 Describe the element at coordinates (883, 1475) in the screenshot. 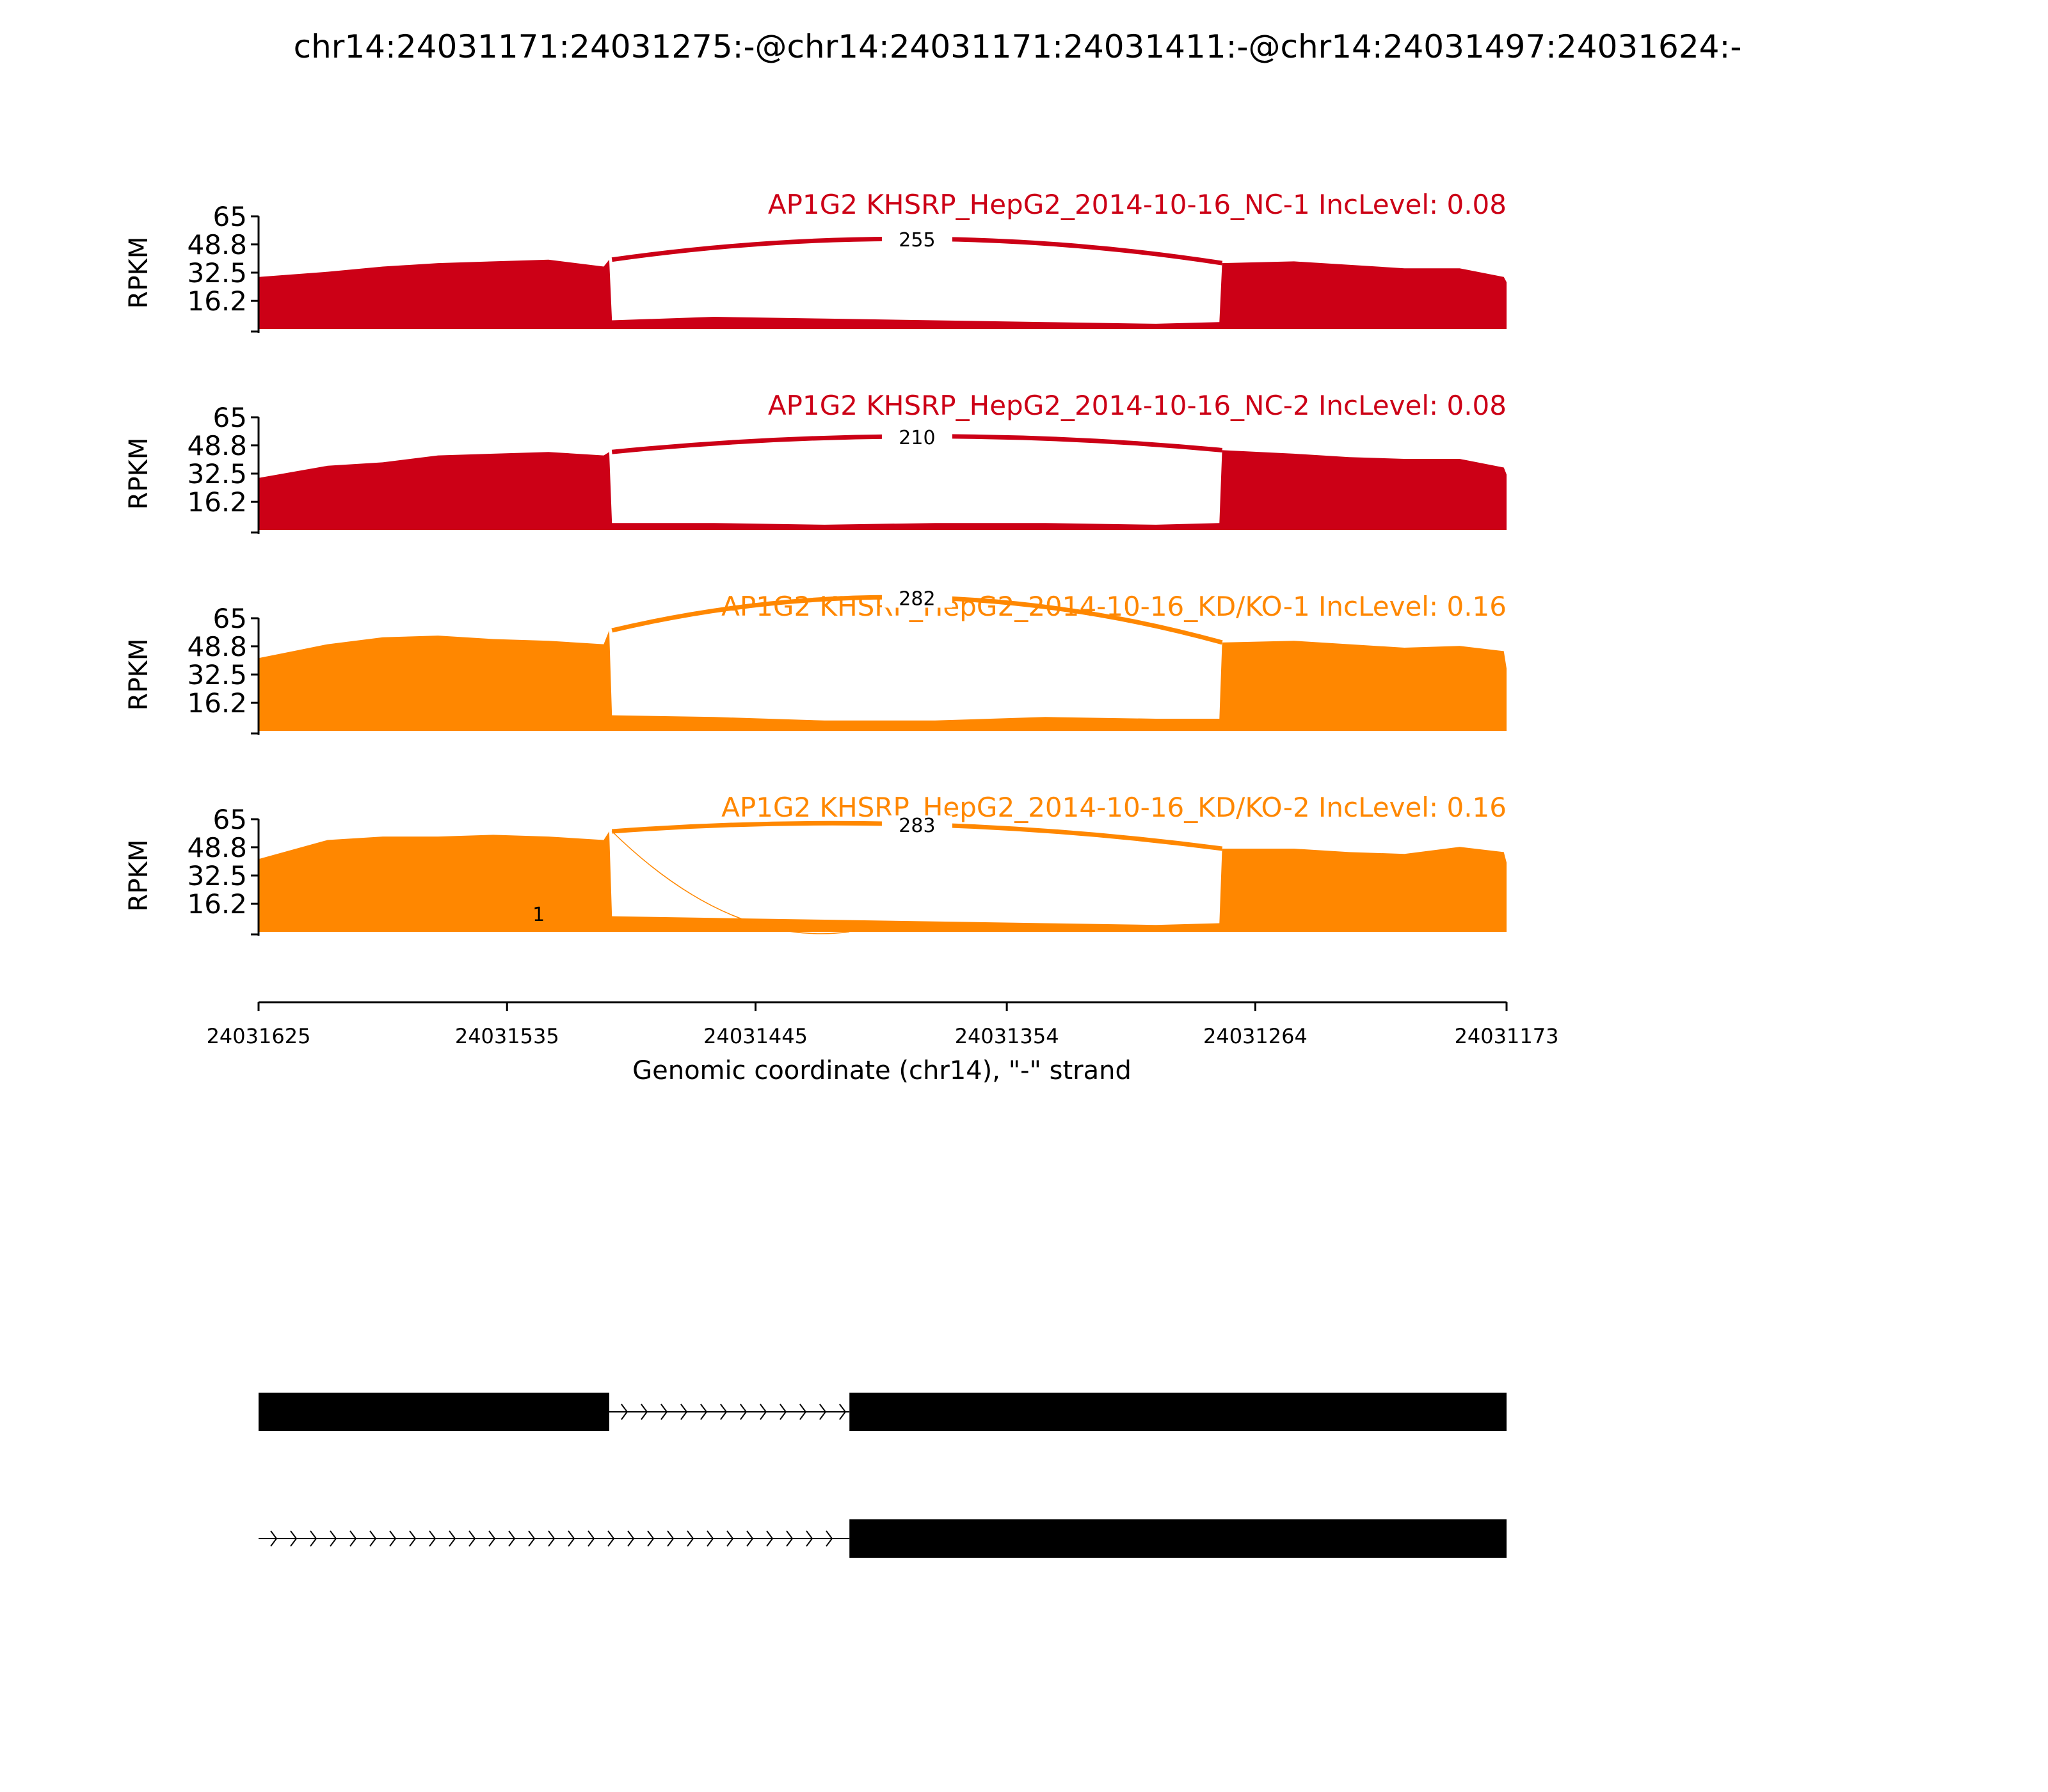

I see `isoform-track` at that location.